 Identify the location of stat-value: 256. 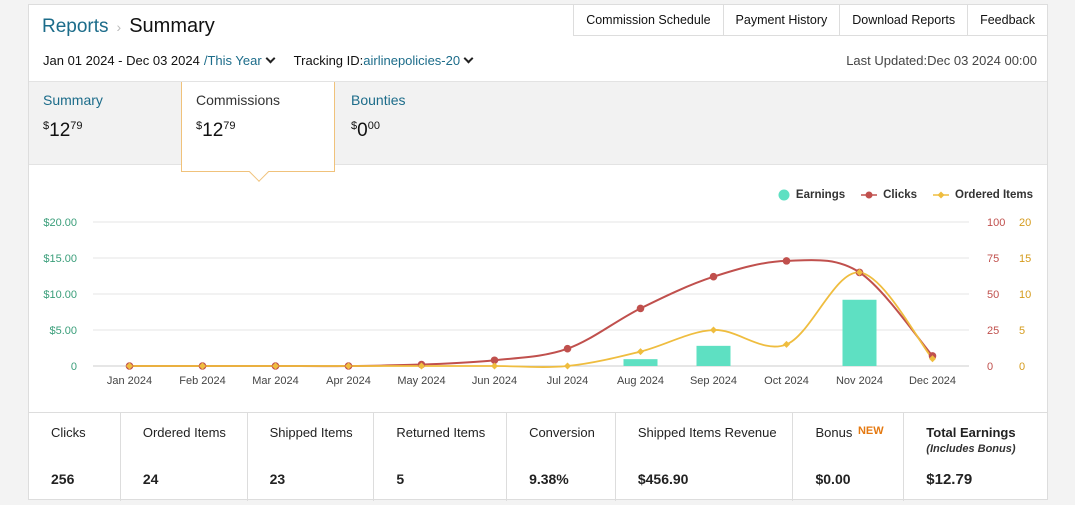
(63, 479).